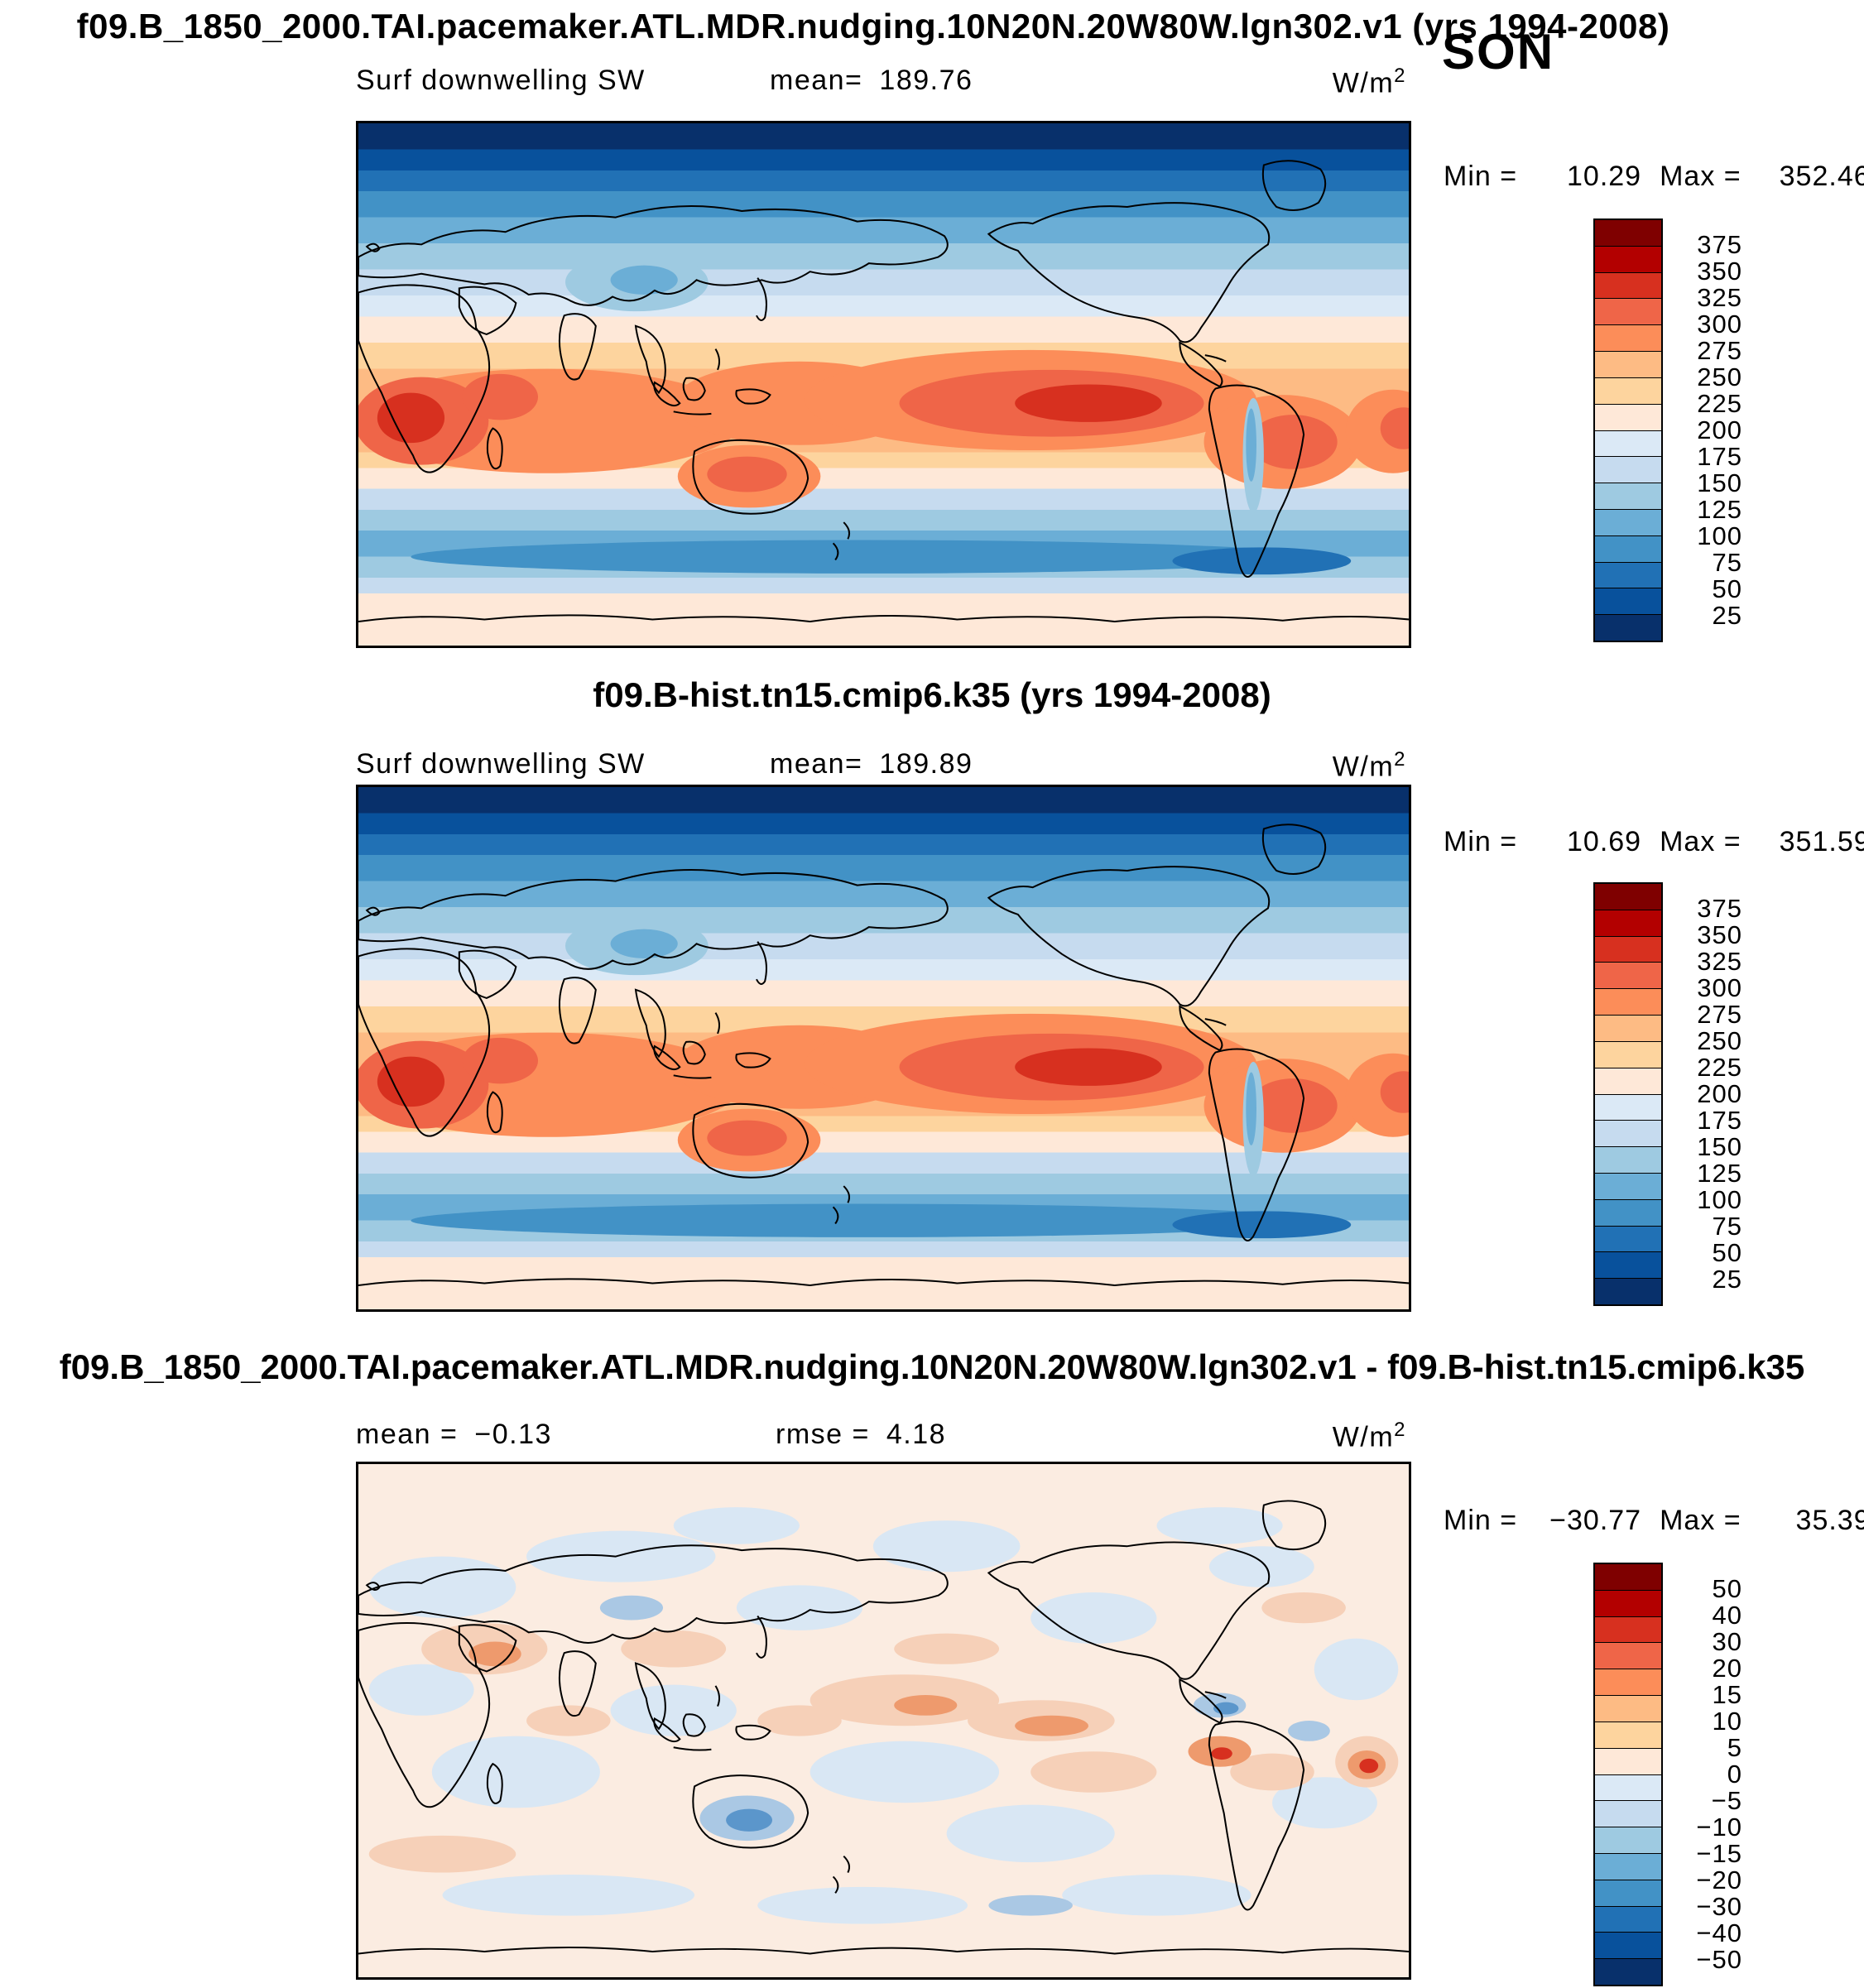 The width and height of the screenshot is (1864, 1988). What do you see at coordinates (817, 764) in the screenshot?
I see `panel2-mean-label: mean=` at bounding box center [817, 764].